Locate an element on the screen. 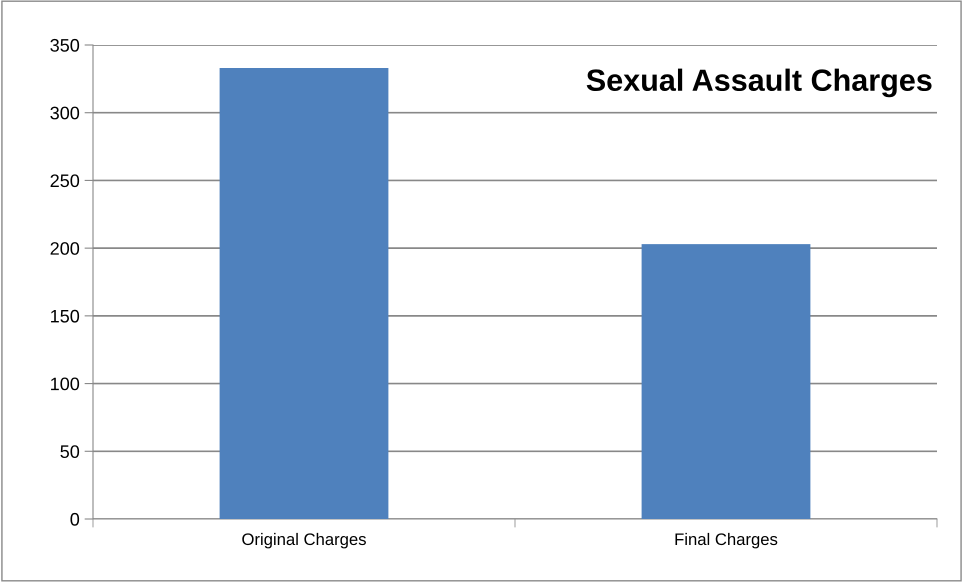 Image resolution: width=963 pixels, height=582 pixels. x-tick-label: Original Charges is located at coordinates (304, 540).